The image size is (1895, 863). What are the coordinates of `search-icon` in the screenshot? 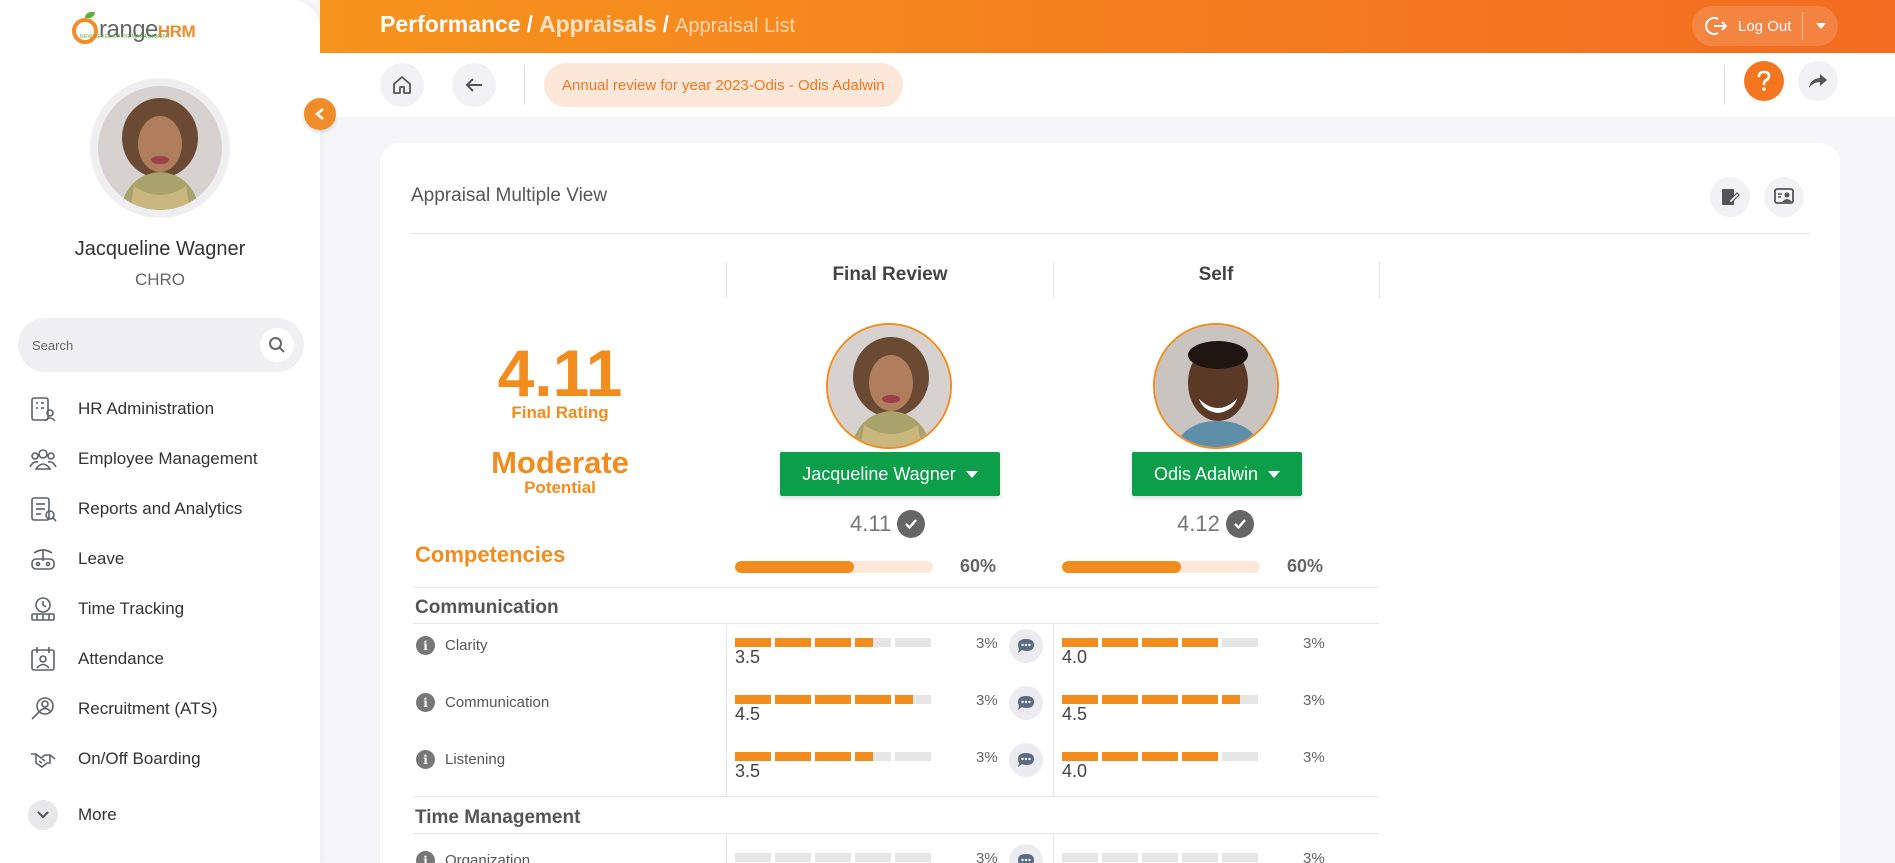 It's located at (277, 345).